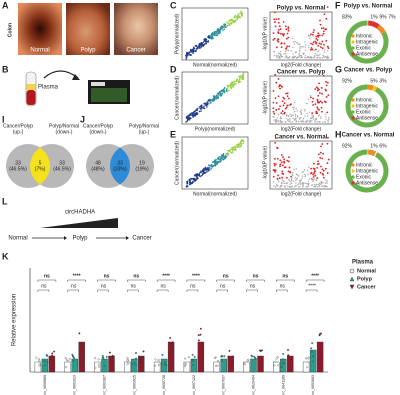 The width and height of the screenshot is (400, 395). Describe the element at coordinates (347, 146) in the screenshot. I see `slice-label: 92%` at that location.